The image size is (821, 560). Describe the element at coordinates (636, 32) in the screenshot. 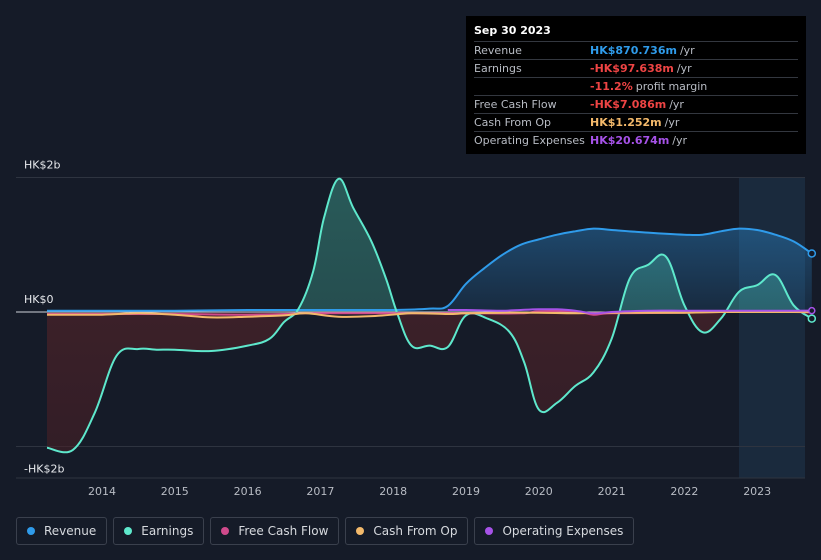

I see `tooltip-date: Sep 30 2023` at that location.